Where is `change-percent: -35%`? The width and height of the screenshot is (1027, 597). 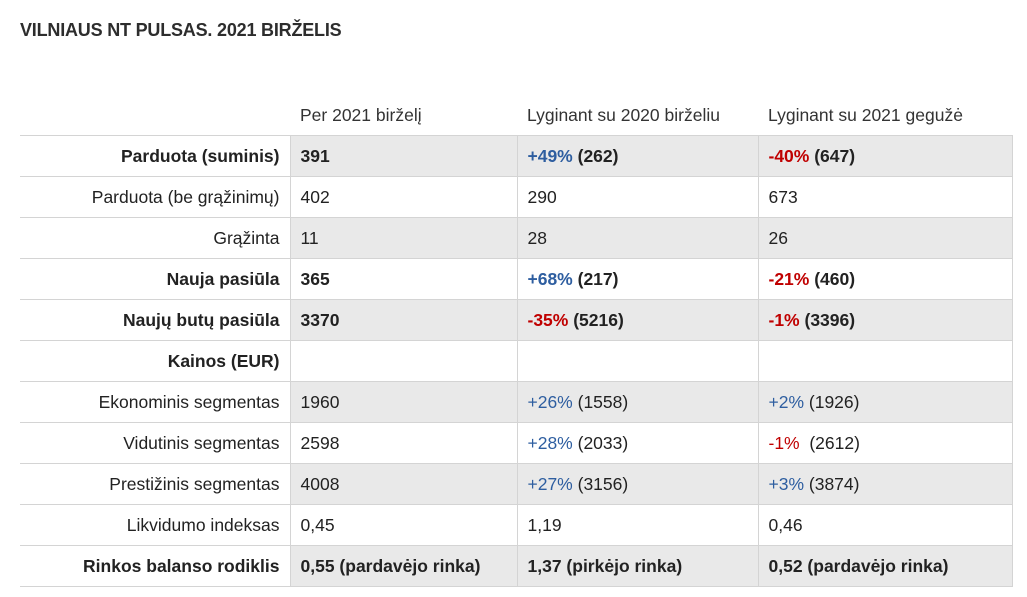 change-percent: -35% is located at coordinates (548, 319).